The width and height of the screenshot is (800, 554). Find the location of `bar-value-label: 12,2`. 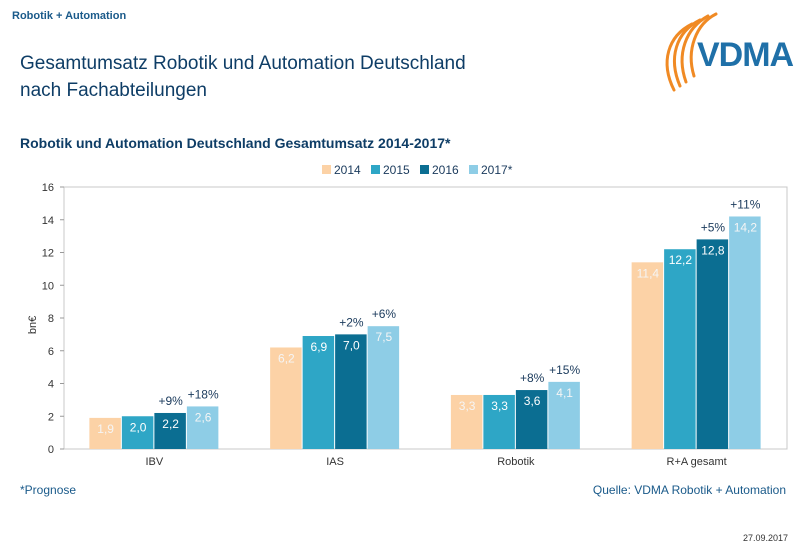

bar-value-label: 12,2 is located at coordinates (681, 260).